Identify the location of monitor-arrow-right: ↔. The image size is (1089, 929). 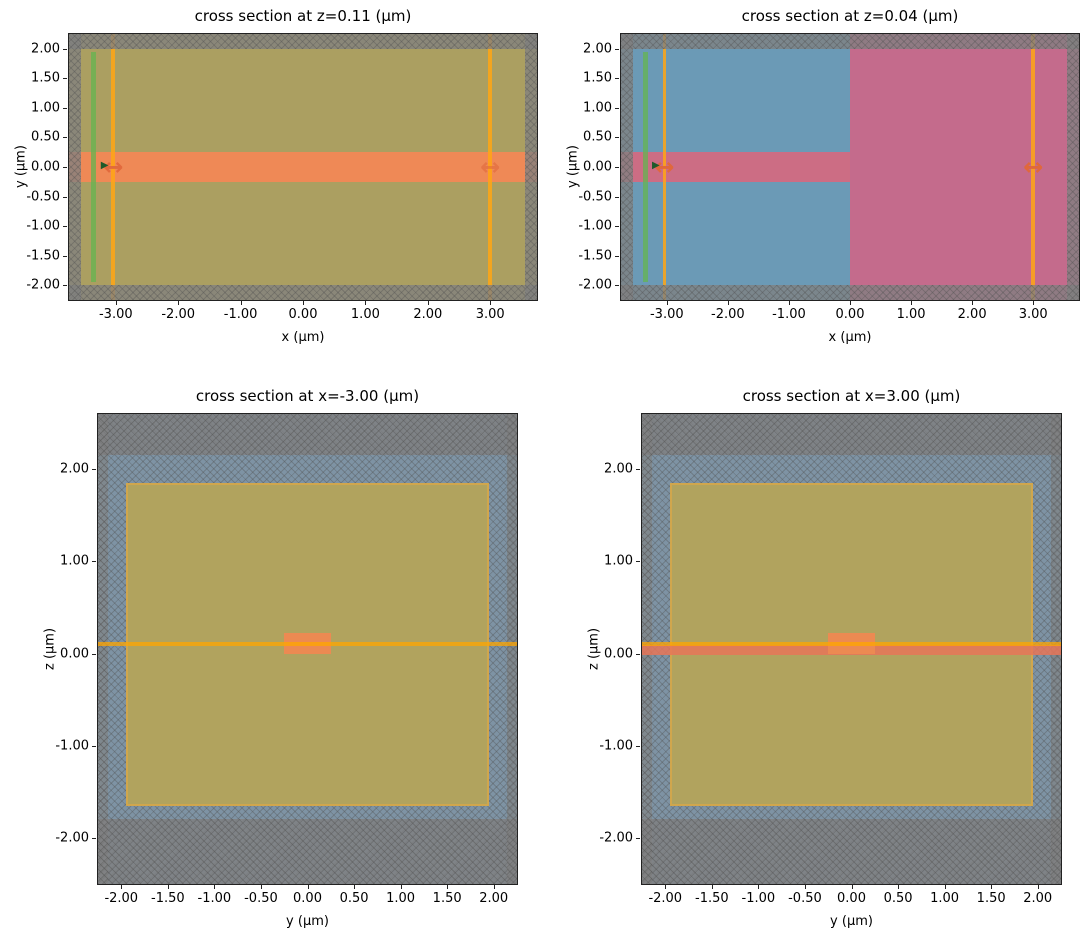
(1033, 167).